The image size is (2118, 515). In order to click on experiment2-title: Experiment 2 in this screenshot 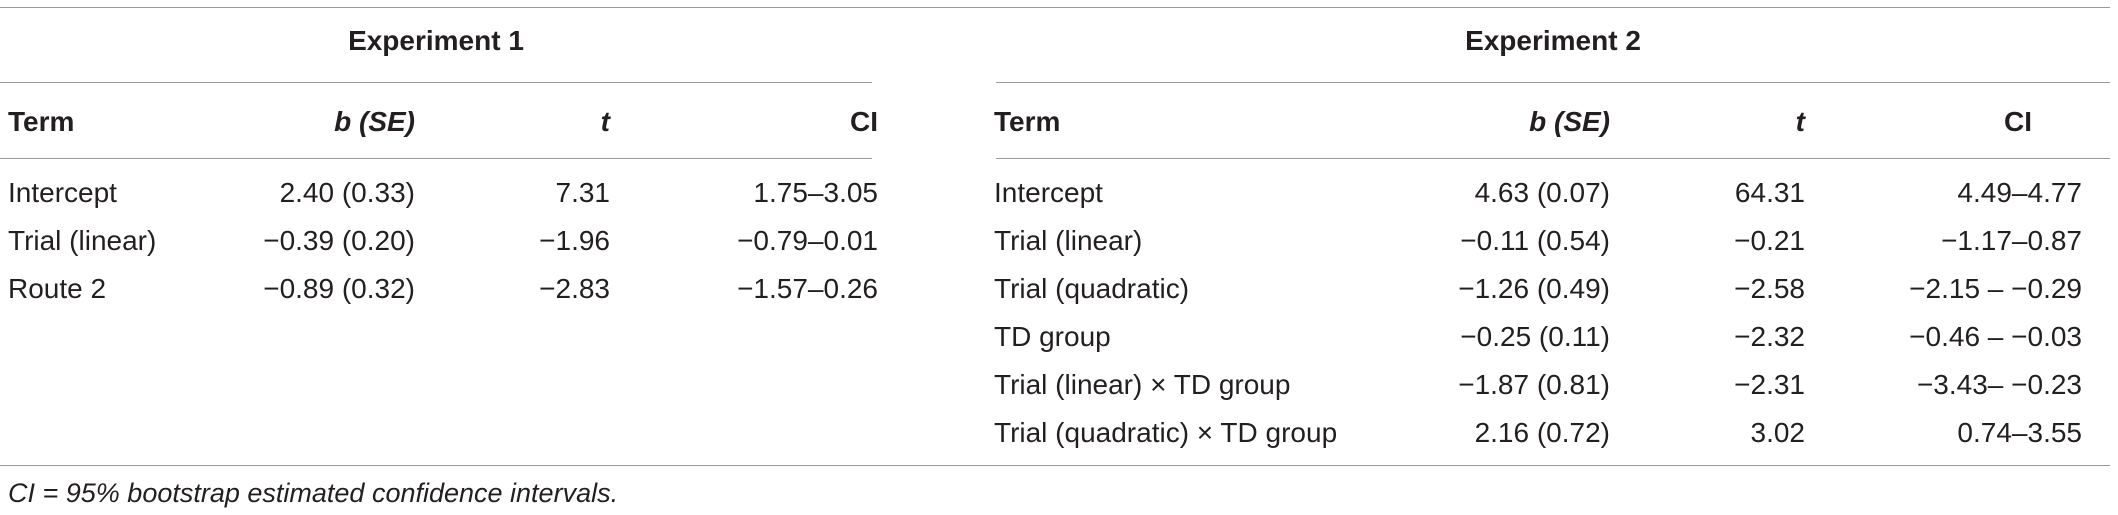, I will do `click(1553, 40)`.